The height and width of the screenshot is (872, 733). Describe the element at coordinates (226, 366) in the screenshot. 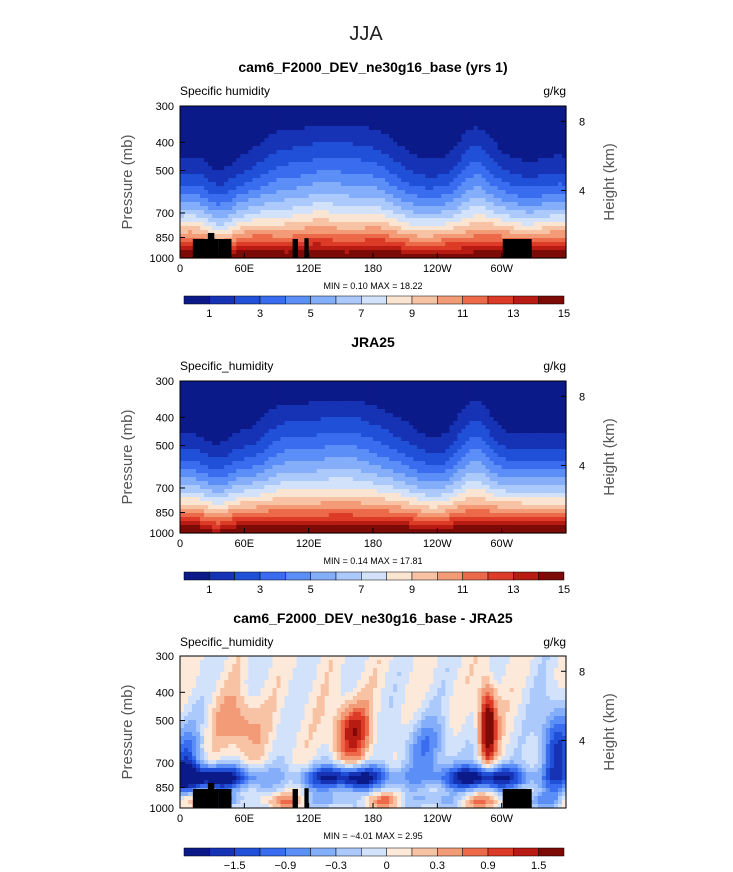

I see `variable-label: Specific_humidity` at that location.